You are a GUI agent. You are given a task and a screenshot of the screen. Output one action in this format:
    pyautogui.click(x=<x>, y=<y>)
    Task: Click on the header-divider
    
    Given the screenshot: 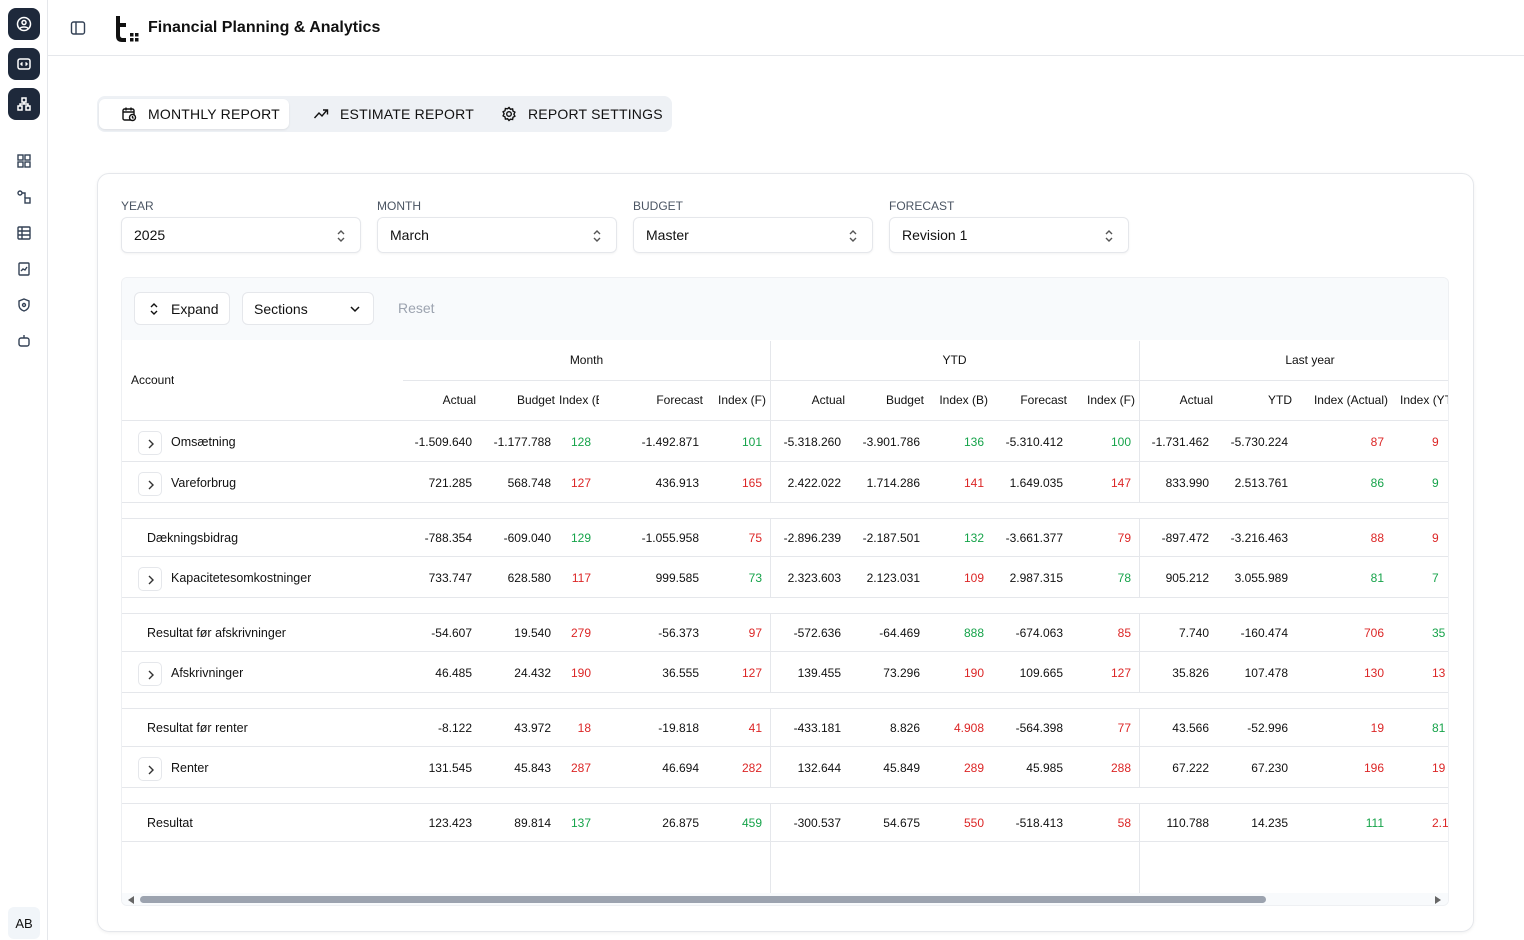 What is the action you would take?
    pyautogui.click(x=925, y=380)
    